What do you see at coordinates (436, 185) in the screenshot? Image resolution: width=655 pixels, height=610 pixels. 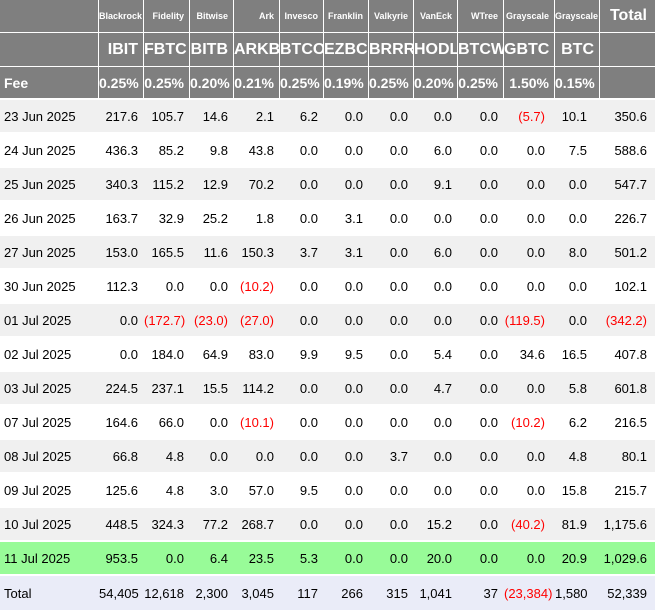 I see `value-cell: 9.1` at bounding box center [436, 185].